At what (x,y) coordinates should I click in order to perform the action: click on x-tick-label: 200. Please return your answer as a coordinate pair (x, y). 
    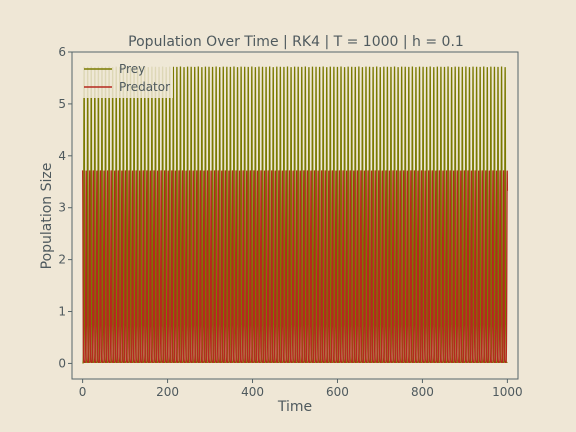
    Looking at the image, I should click on (167, 392).